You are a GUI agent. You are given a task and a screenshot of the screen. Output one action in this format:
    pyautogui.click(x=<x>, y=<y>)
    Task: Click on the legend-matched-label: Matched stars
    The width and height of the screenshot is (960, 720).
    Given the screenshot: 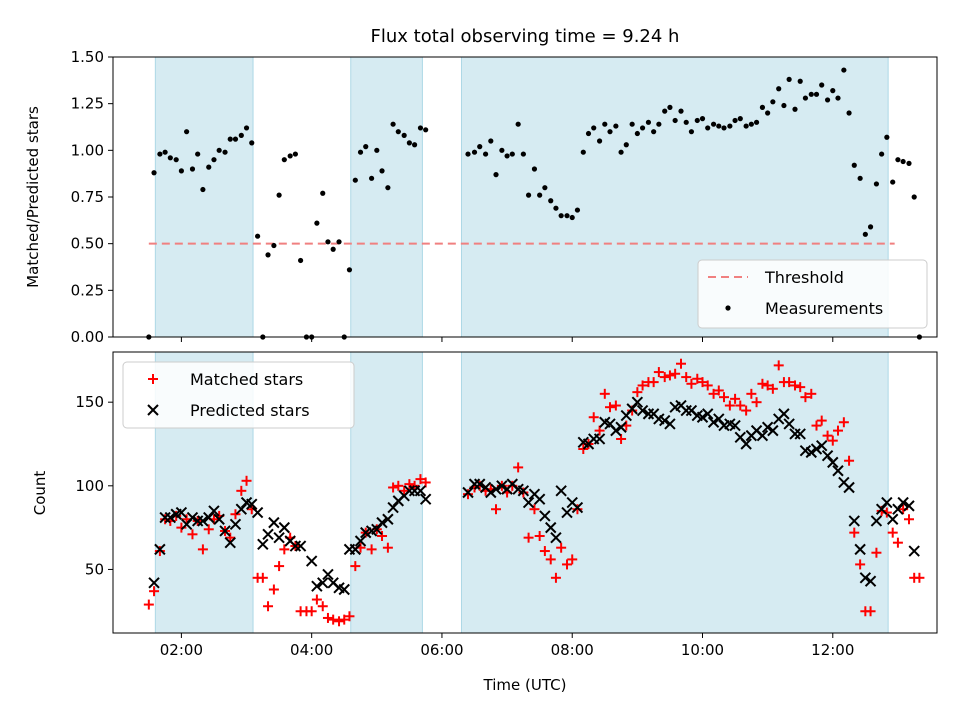 What is the action you would take?
    pyautogui.click(x=246, y=379)
    